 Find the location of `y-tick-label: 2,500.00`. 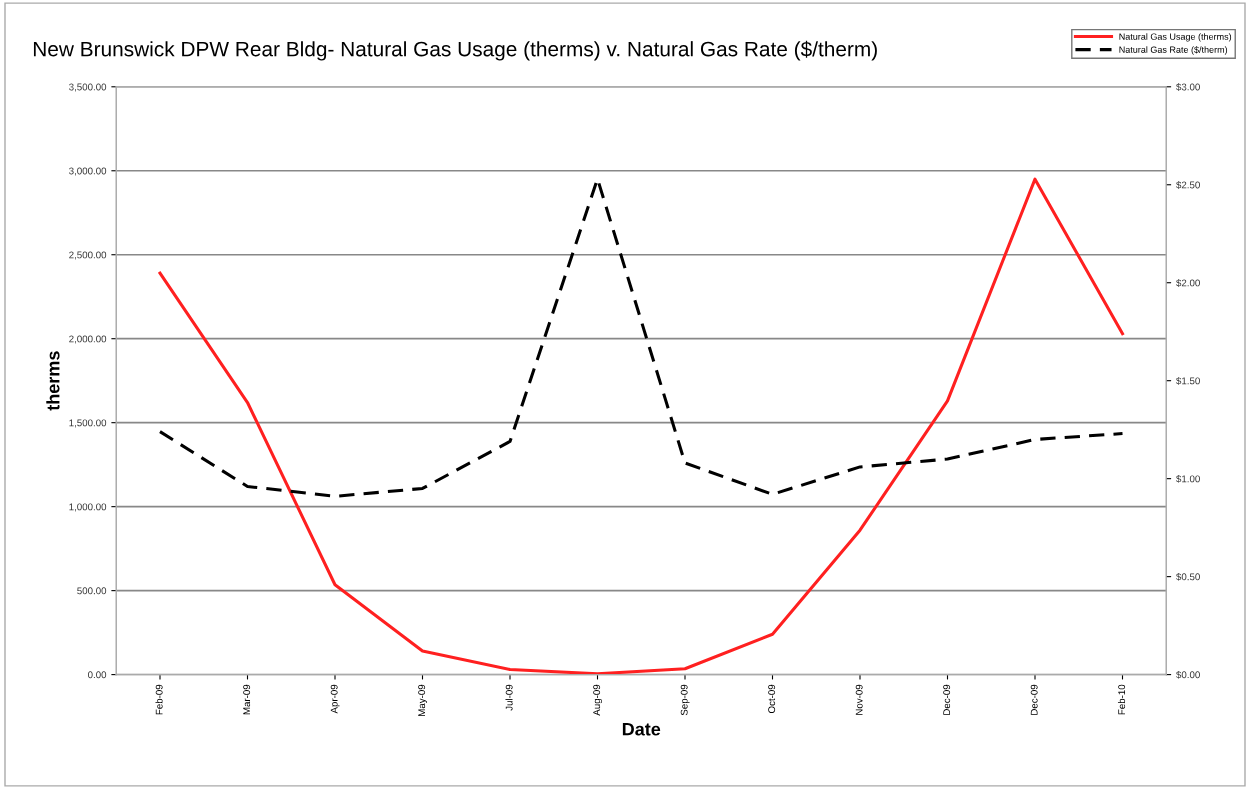

y-tick-label: 2,500.00 is located at coordinates (88, 255).